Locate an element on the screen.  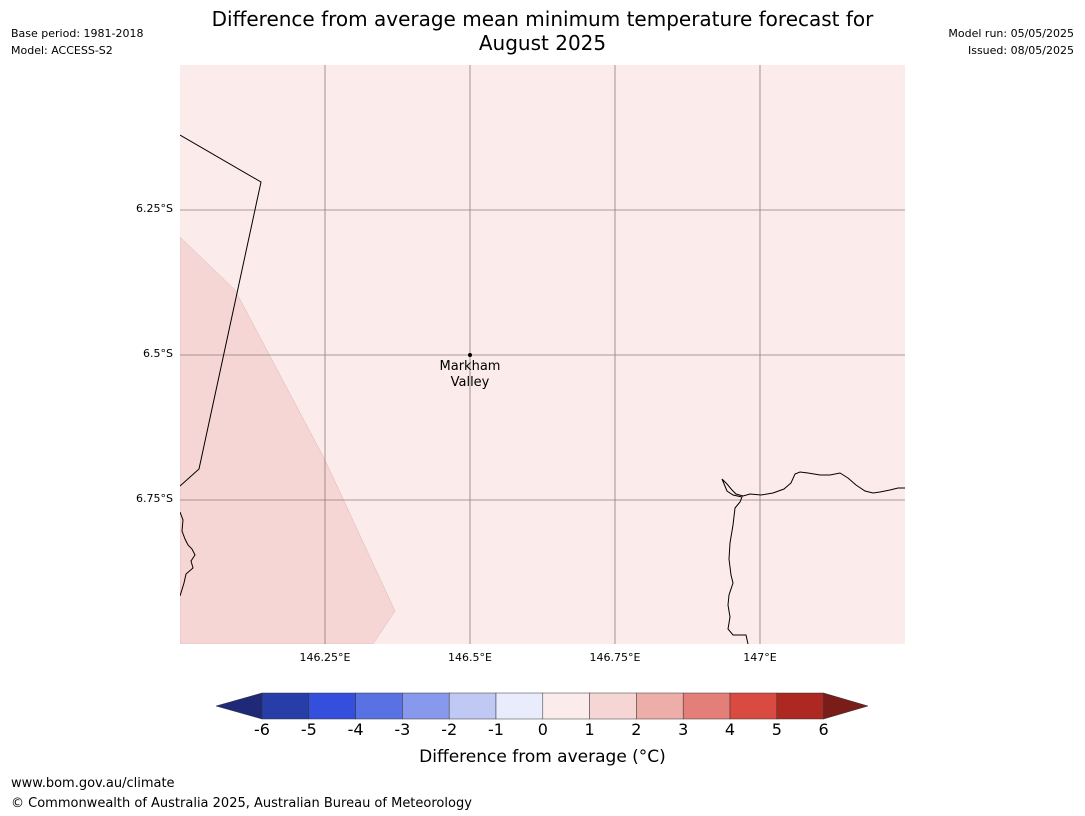
meta-right: Model run: 05/05/2025 Issued: 08/05/2025 is located at coordinates (1011, 42).